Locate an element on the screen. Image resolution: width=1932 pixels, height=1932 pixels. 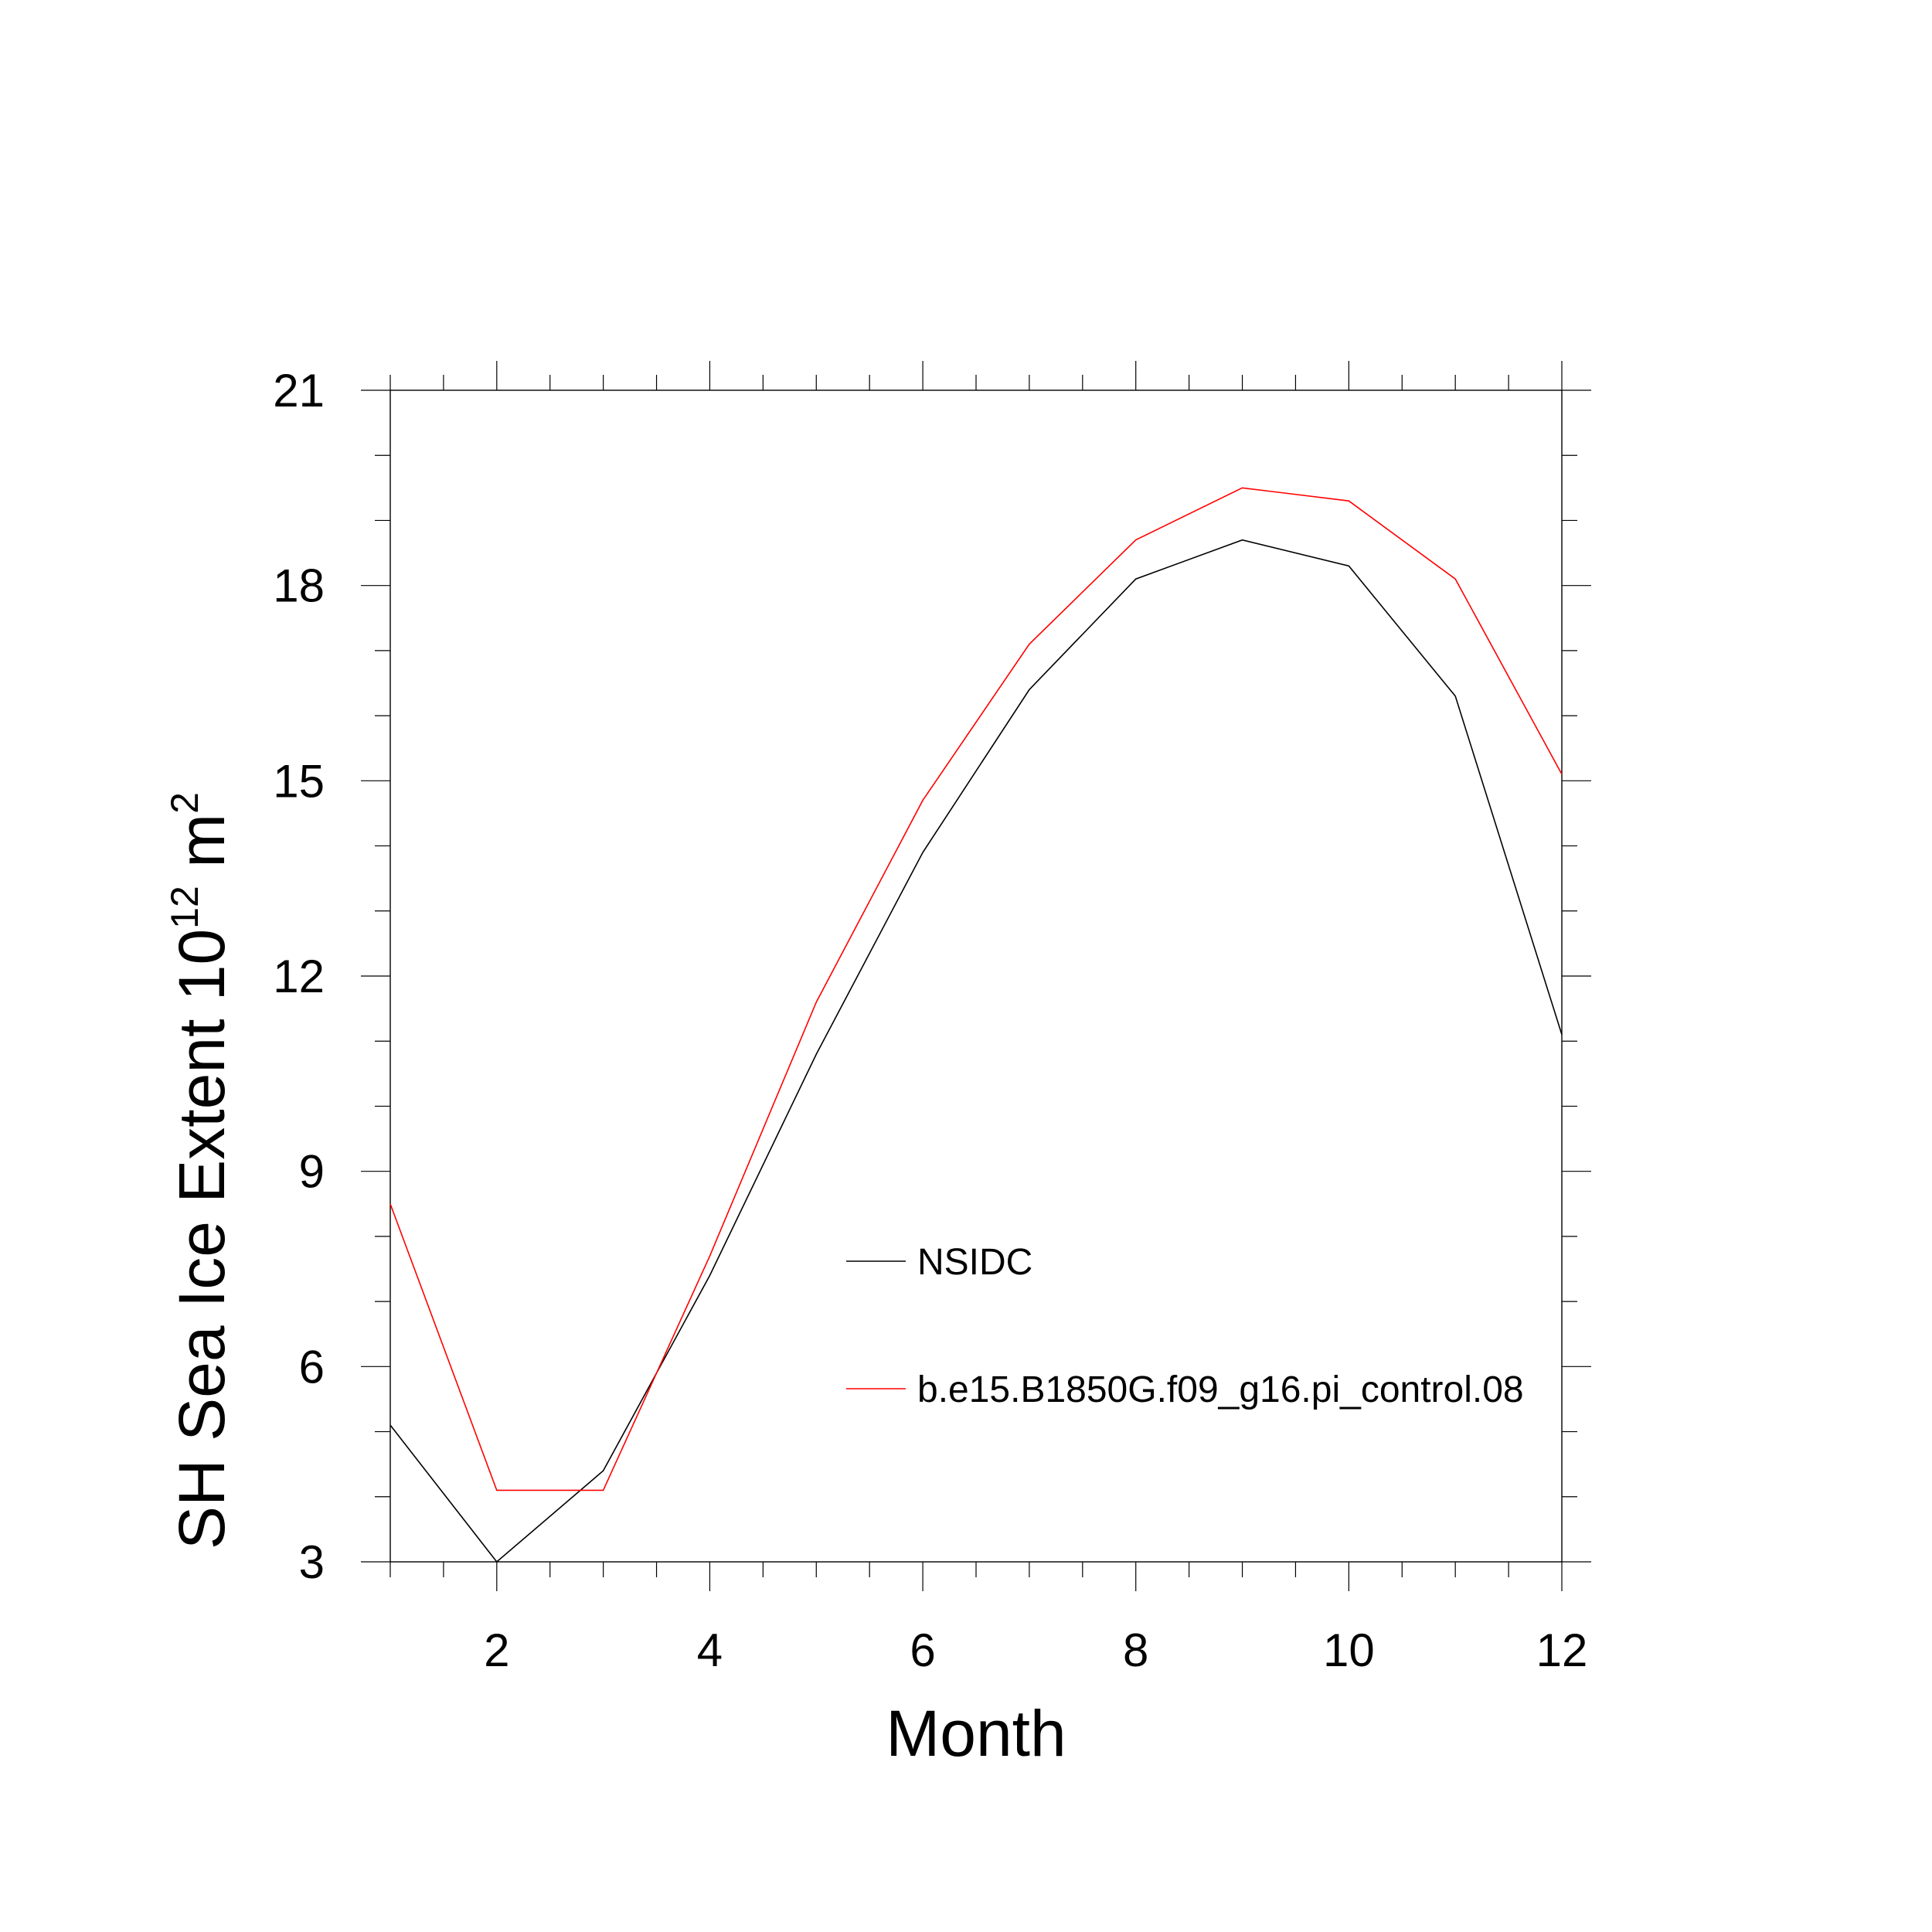
y-tick-label: 15 is located at coordinates (299, 781).